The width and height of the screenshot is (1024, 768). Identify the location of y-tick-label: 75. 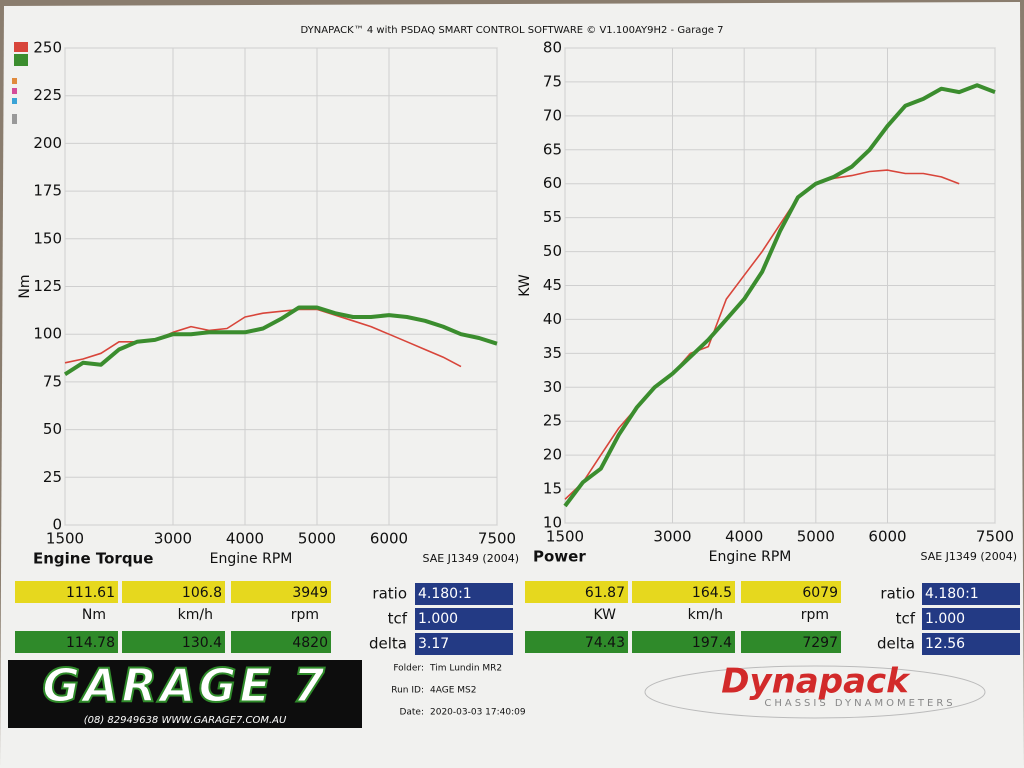
(52, 381).